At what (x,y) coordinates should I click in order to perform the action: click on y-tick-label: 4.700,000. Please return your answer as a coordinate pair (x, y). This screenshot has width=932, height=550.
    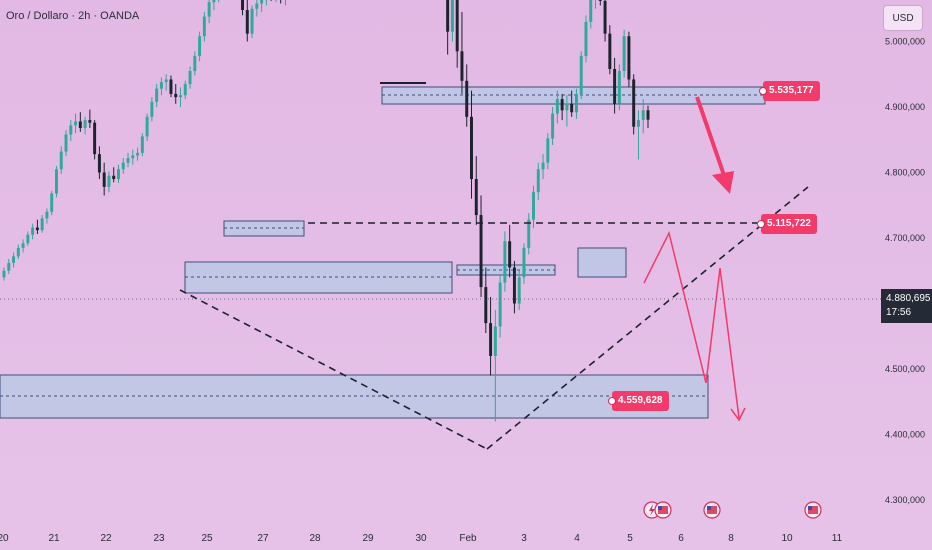
    Looking at the image, I should click on (905, 238).